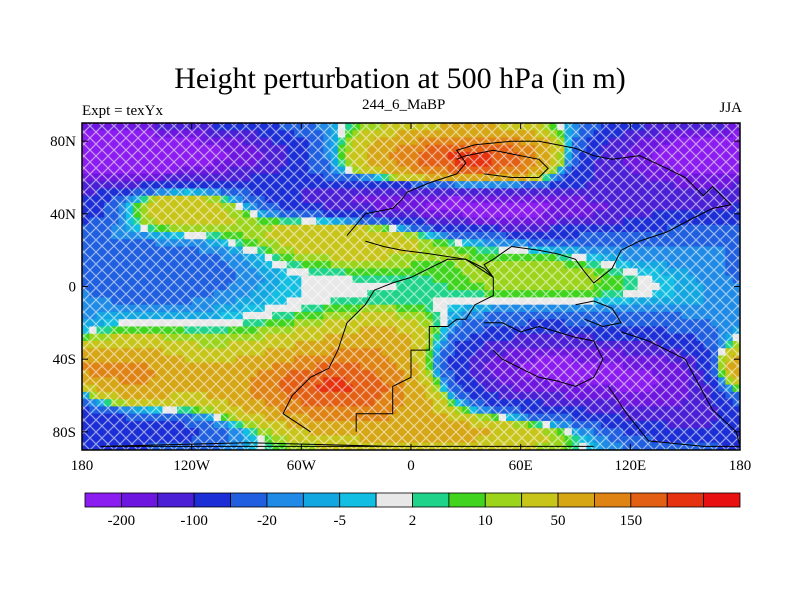  I want to click on x-tick-label: 120W, so click(192, 466).